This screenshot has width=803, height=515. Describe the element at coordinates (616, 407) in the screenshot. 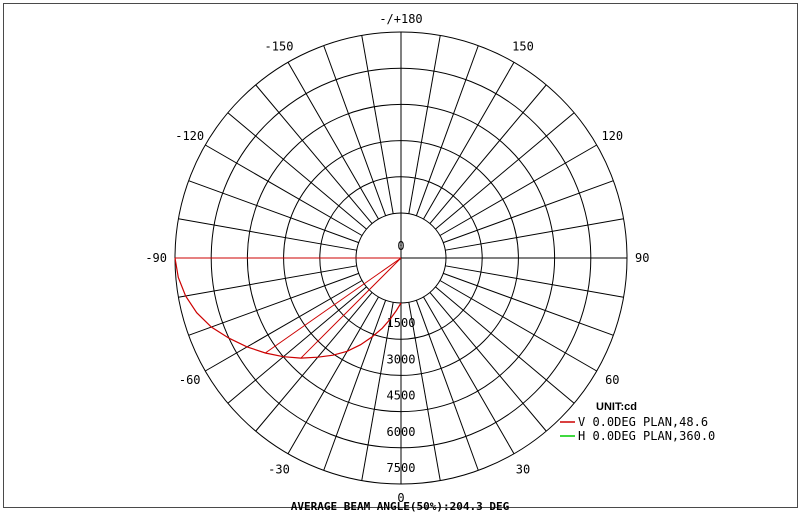

I see `unit-label: UNIT:cd` at that location.